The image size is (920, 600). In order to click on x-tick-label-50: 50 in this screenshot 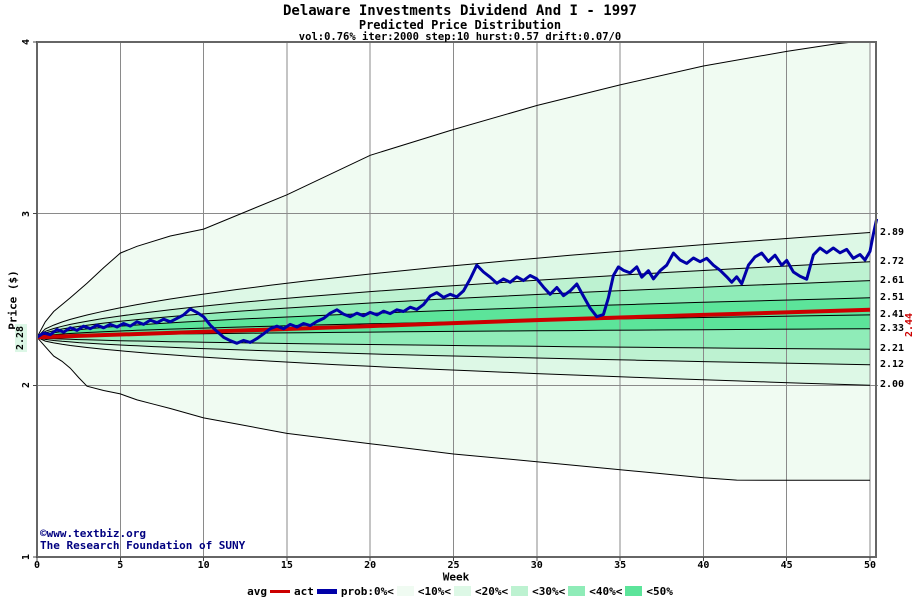, I will do `click(870, 565)`.